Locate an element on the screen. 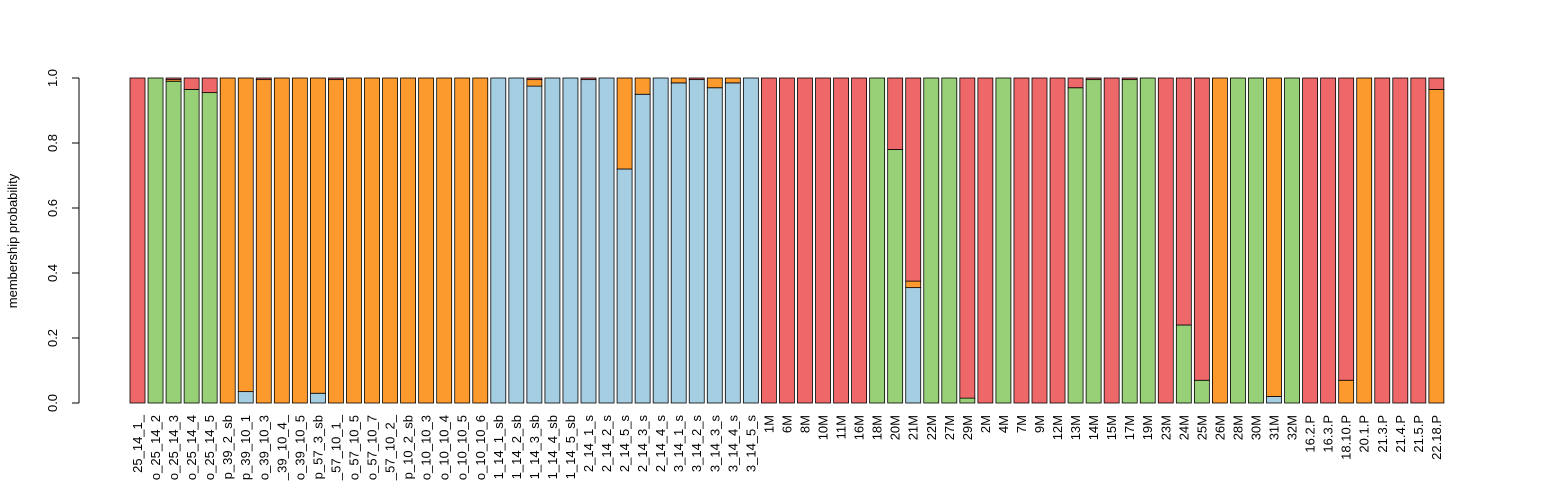 This screenshot has height=504, width=1546. x-tick-label: 22M is located at coordinates (931, 427).